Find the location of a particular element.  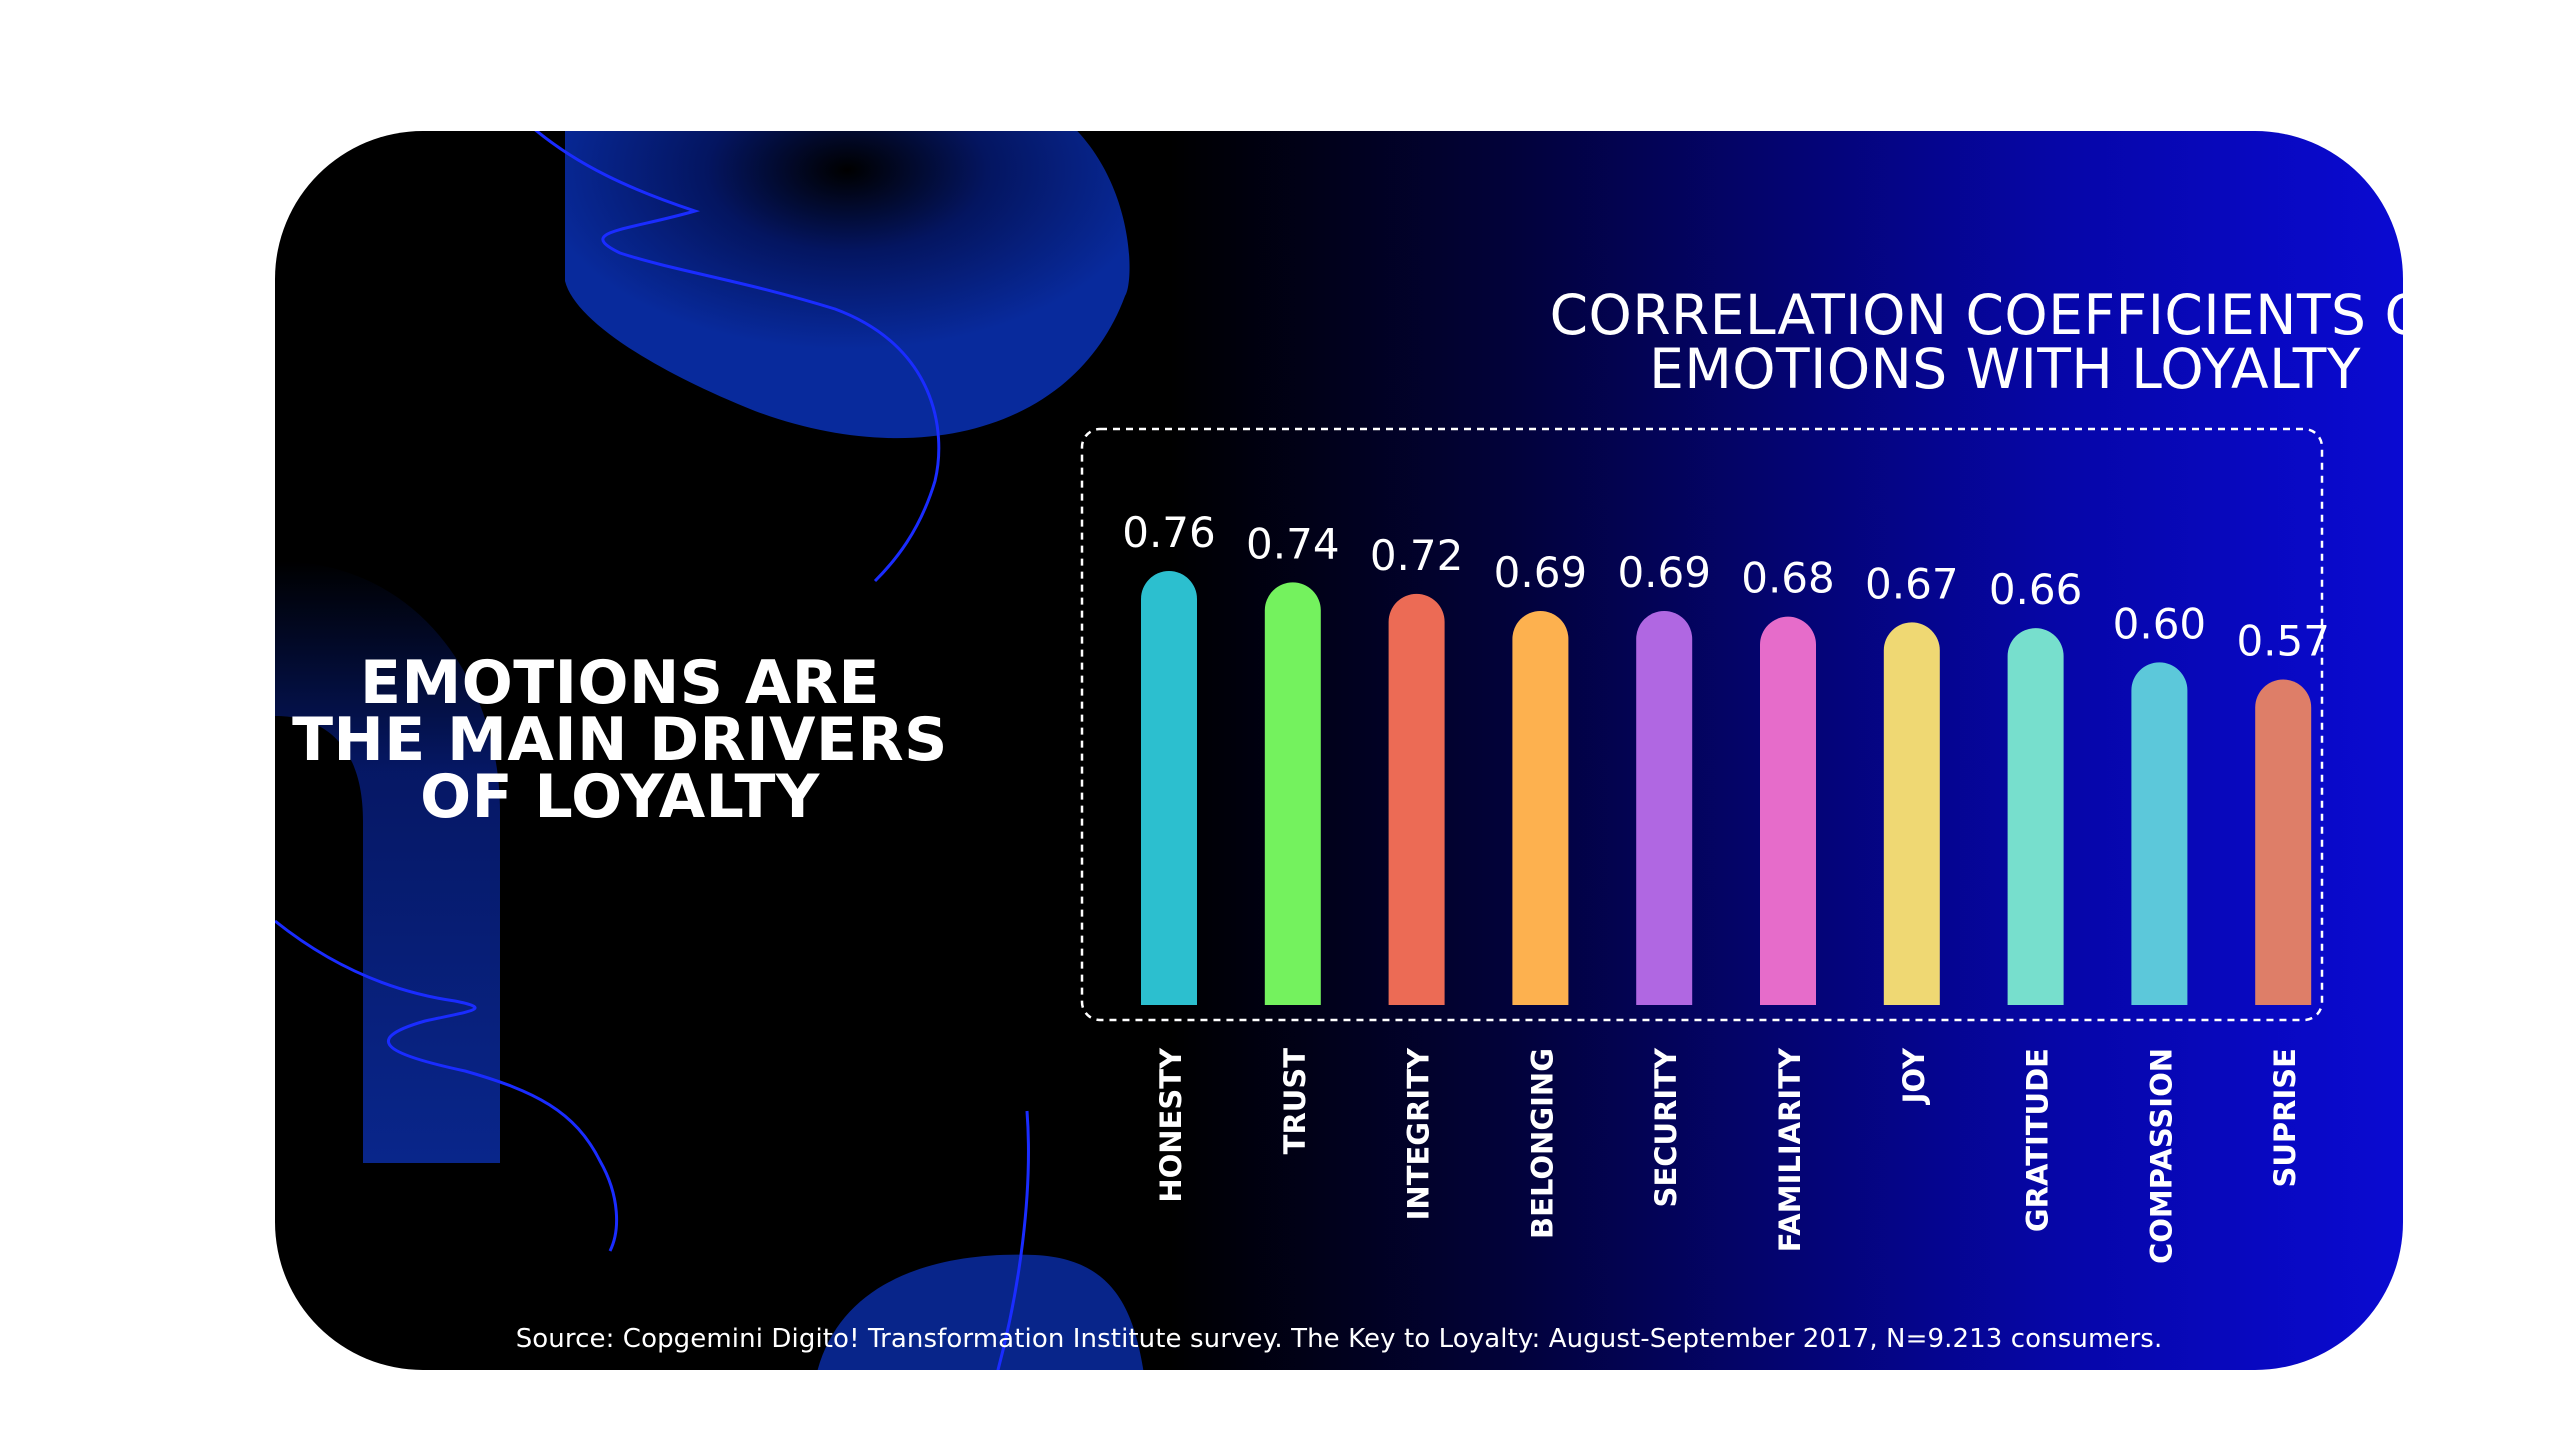

value-label: 0.76 is located at coordinates (1169, 532).